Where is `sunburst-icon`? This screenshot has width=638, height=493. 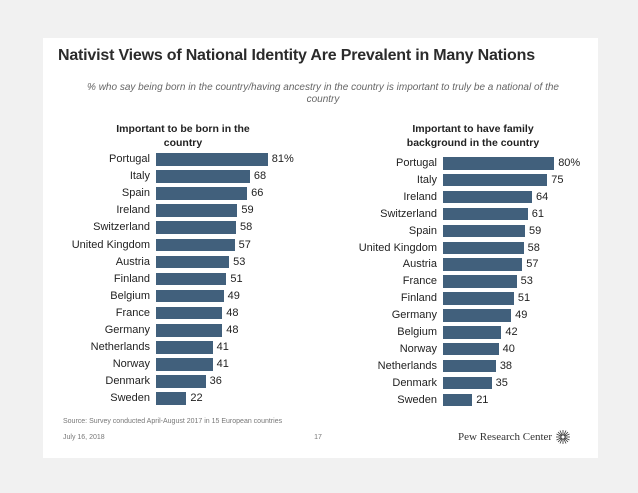
sunburst-icon is located at coordinates (563, 437).